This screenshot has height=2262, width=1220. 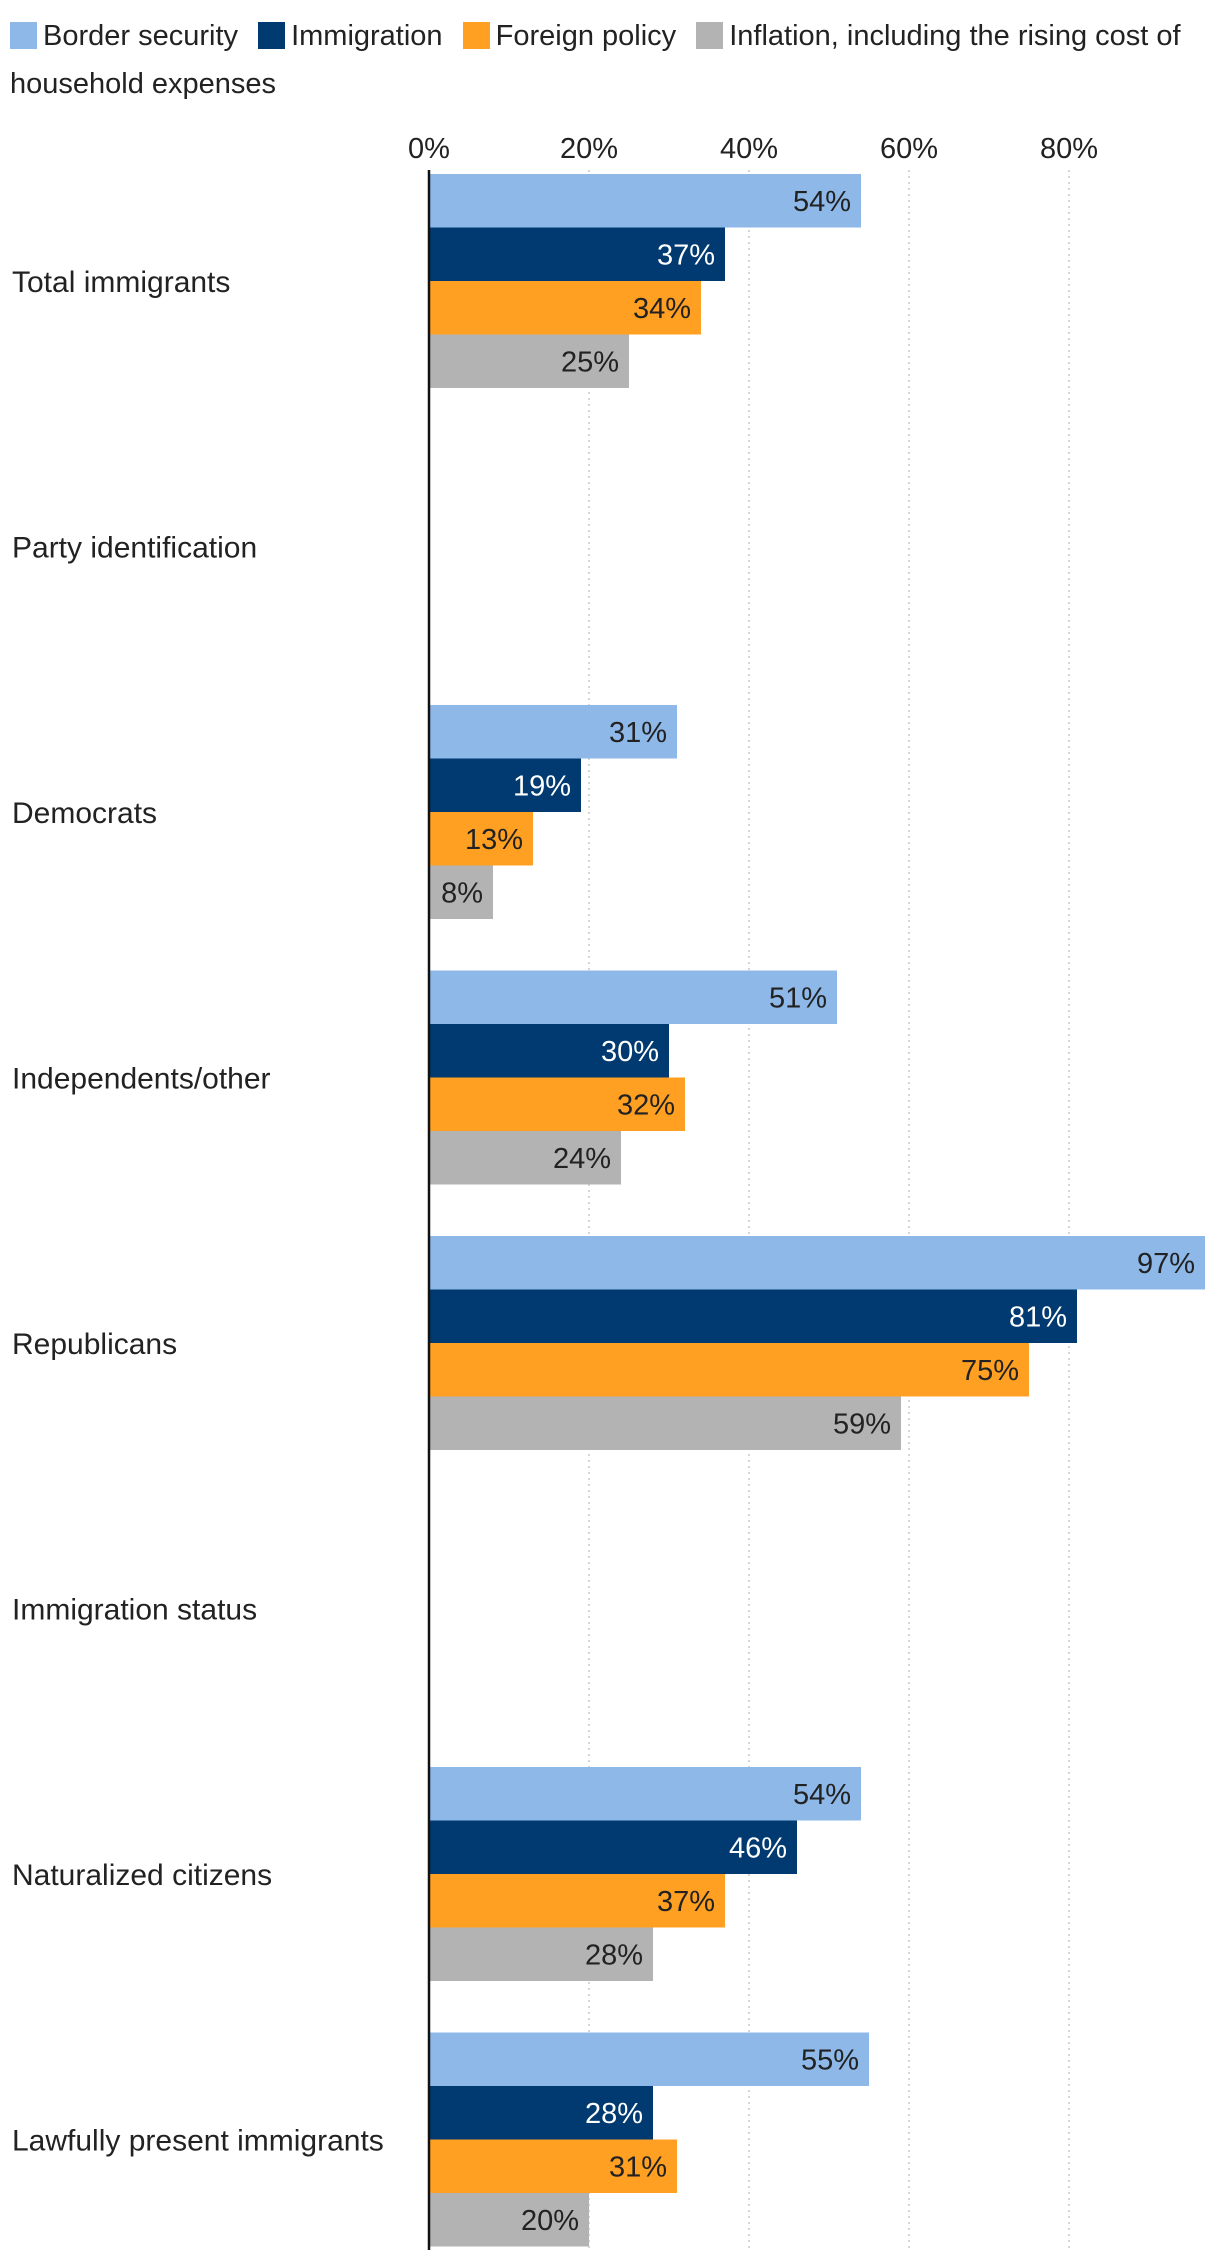 I want to click on legend-item-immigration: Immigration, so click(x=350, y=36).